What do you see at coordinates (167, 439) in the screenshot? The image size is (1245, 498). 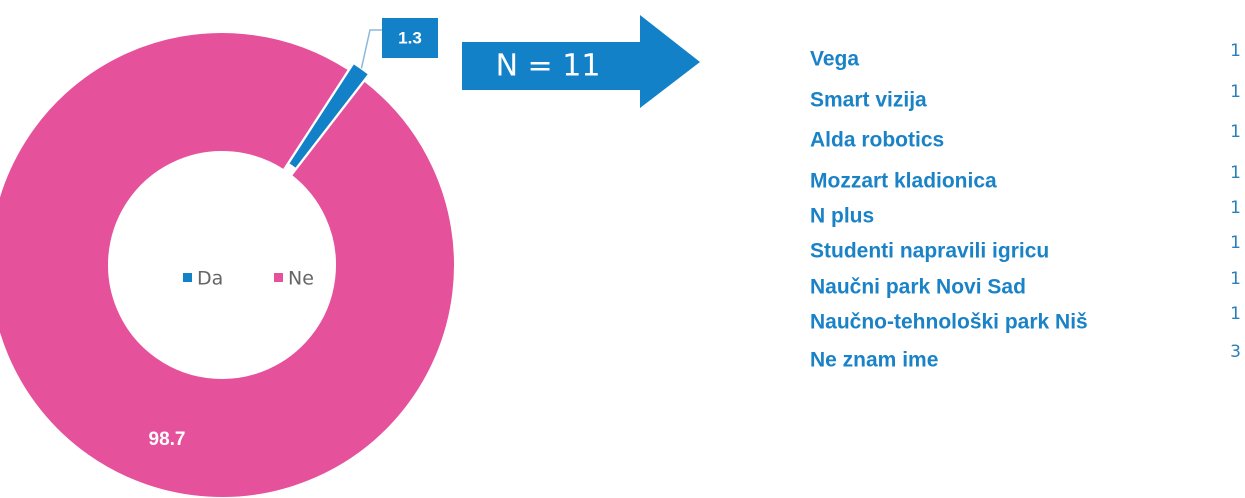 I see `data-label: 98.7` at bounding box center [167, 439].